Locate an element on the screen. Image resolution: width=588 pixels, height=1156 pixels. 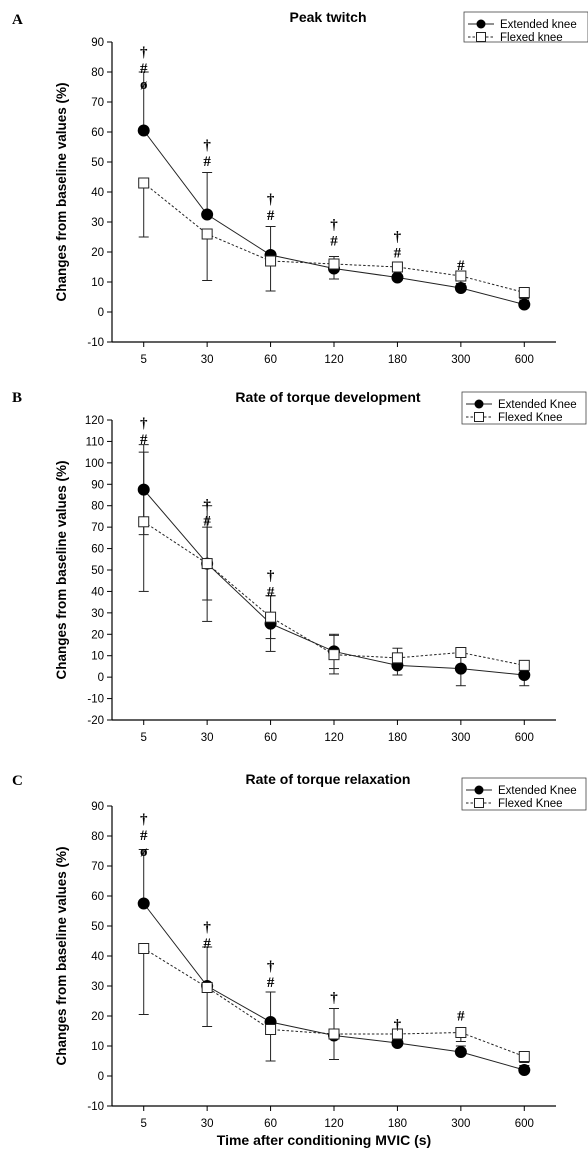
legend-label: Extended knee is located at coordinates (538, 25).